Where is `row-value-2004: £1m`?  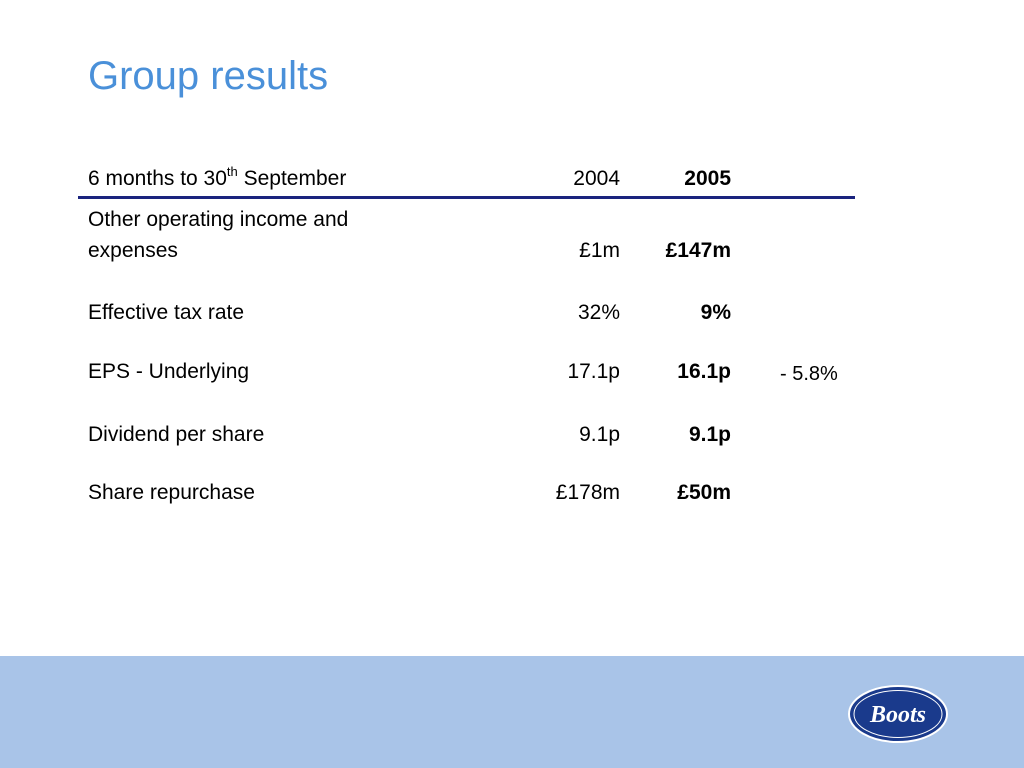
row-value-2004: £1m is located at coordinates (599, 250).